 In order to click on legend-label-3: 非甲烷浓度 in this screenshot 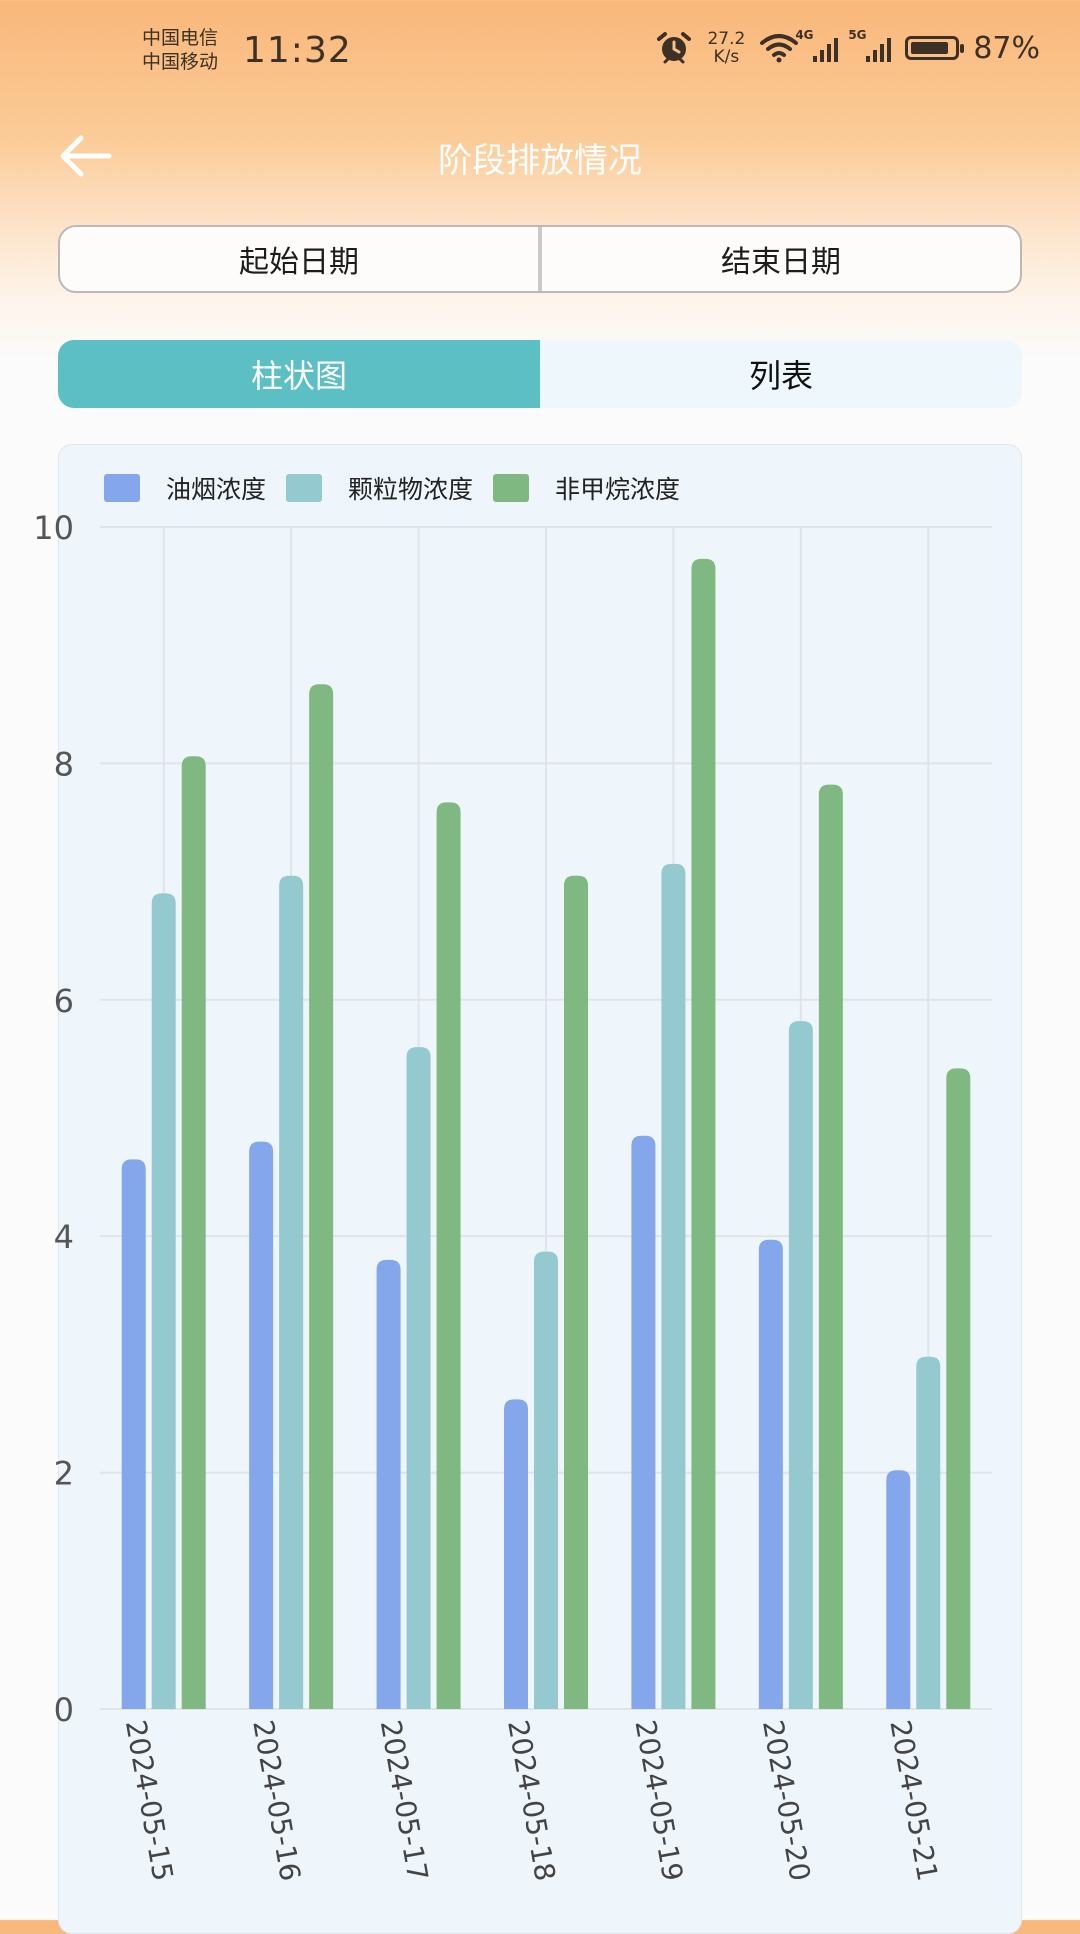, I will do `click(618, 489)`.